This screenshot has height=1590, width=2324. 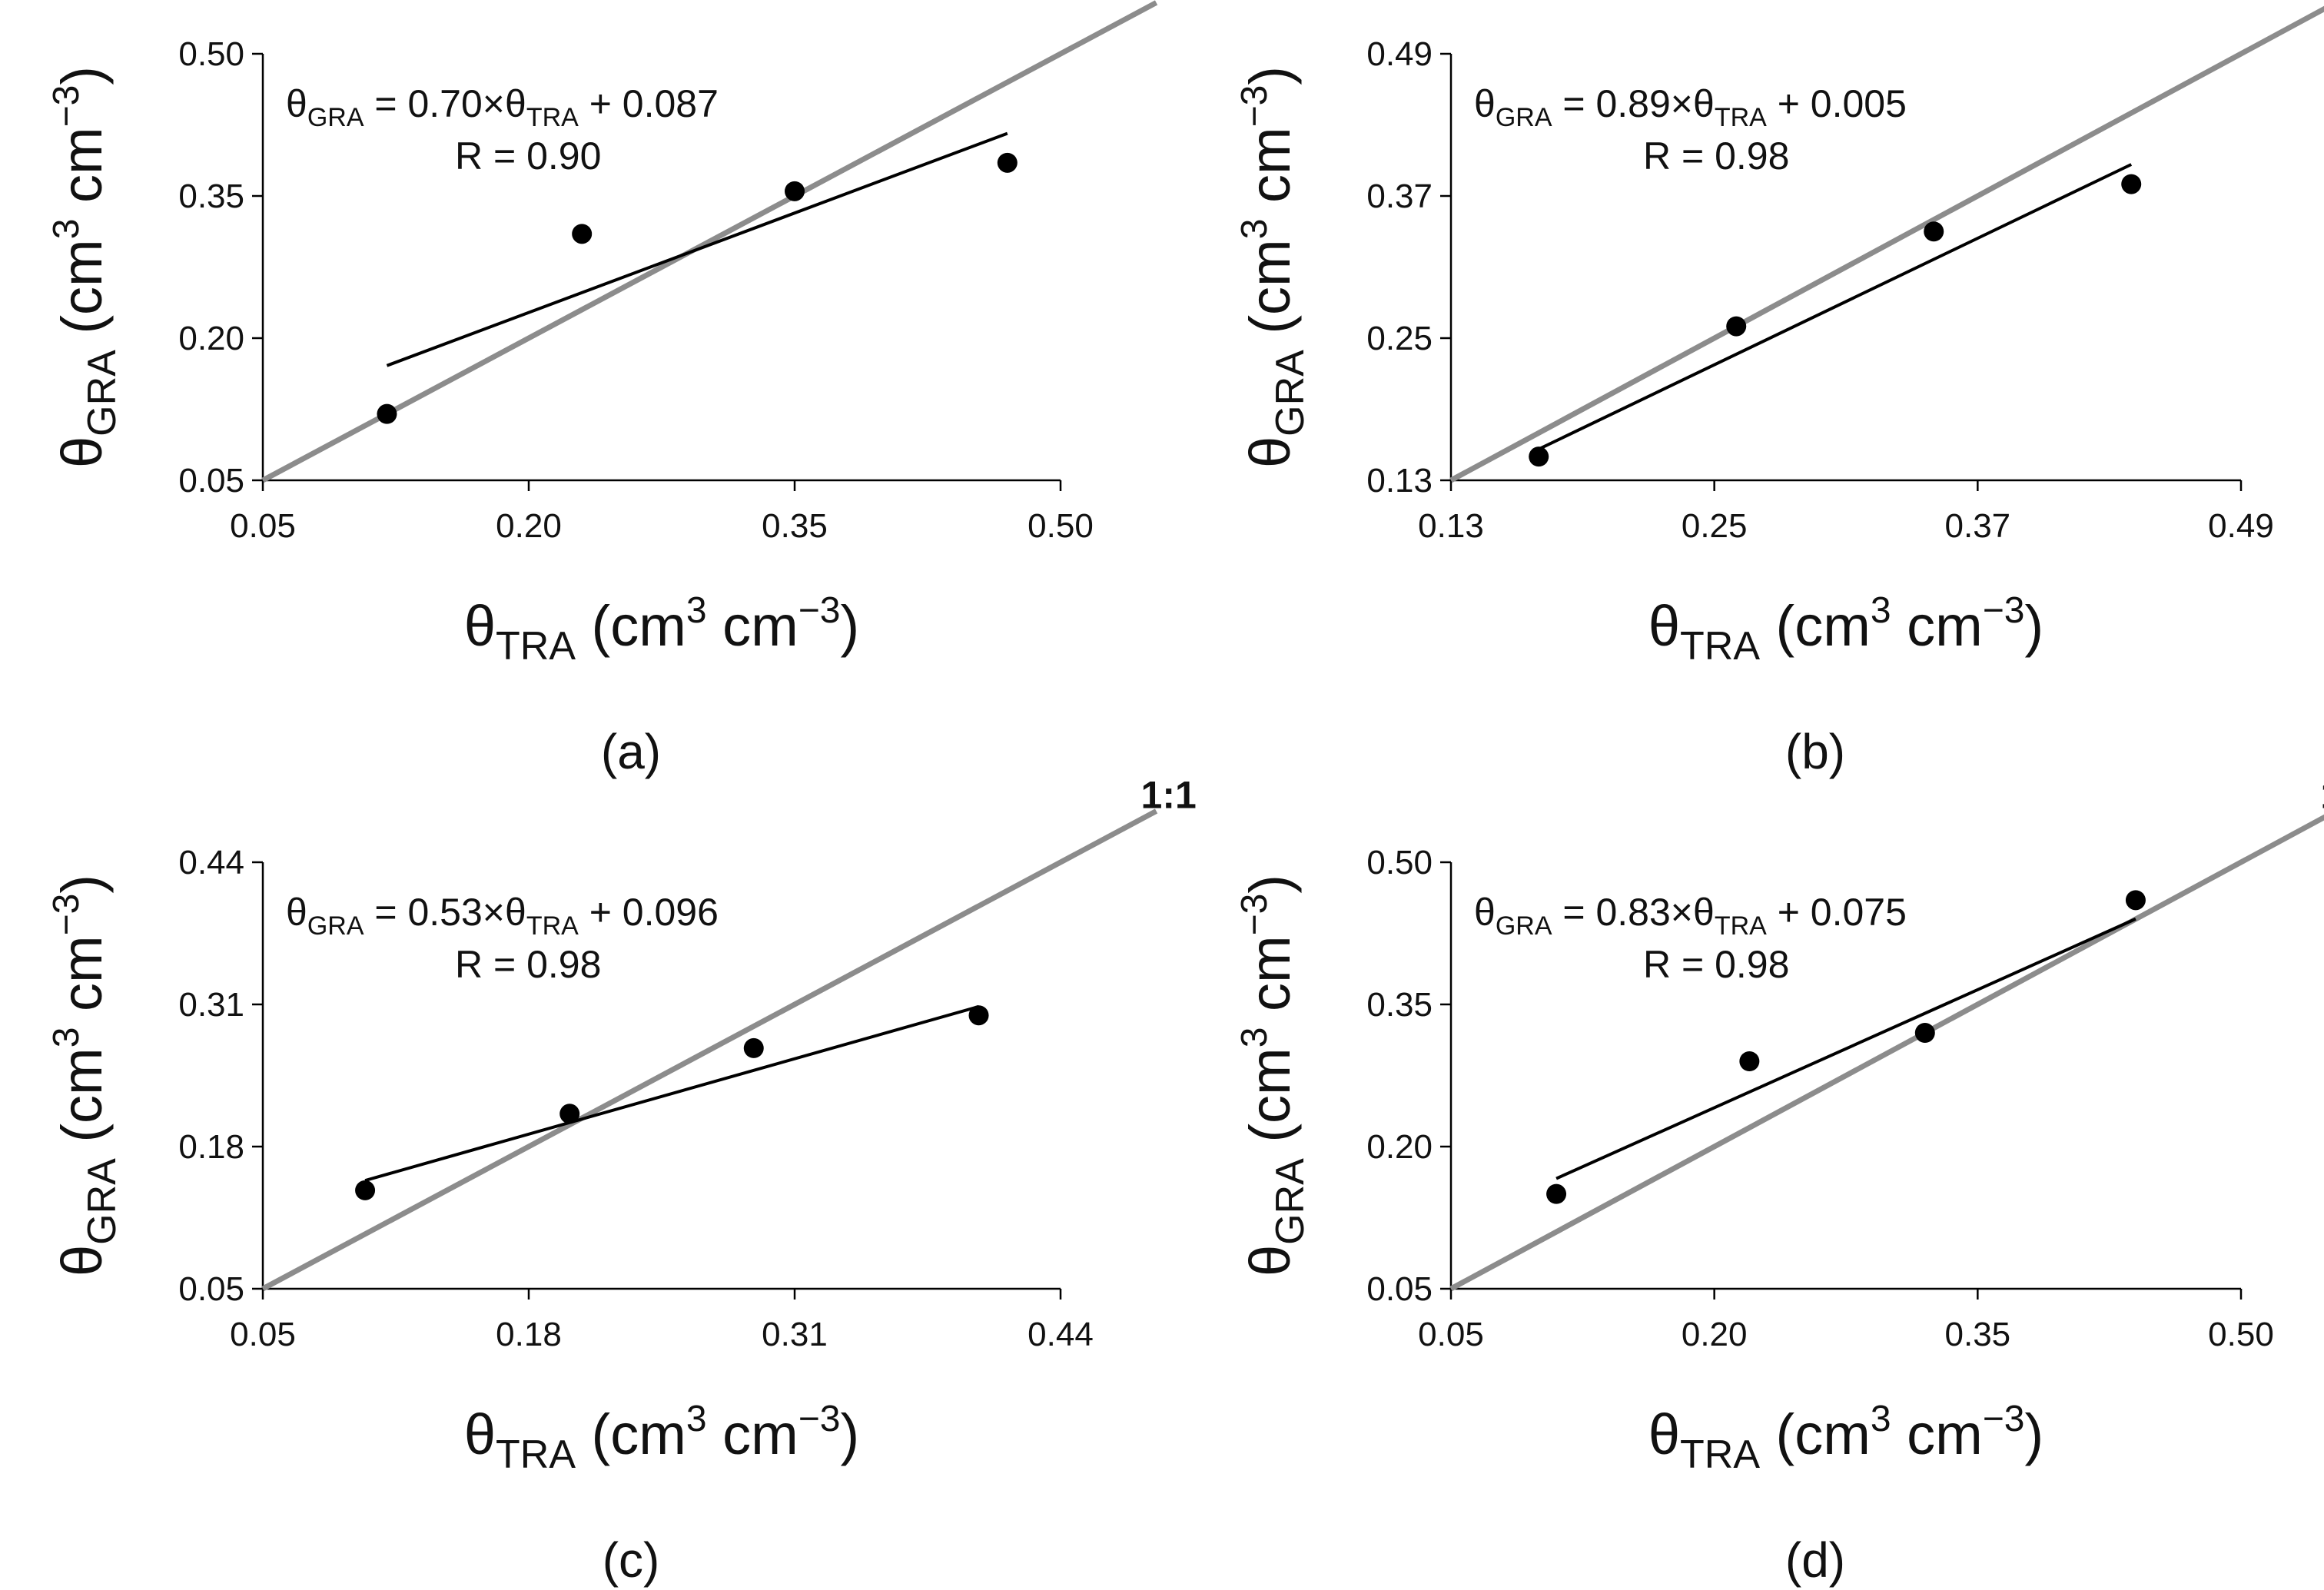 I want to click on y-tick-label: 0.31, so click(x=211, y=1005).